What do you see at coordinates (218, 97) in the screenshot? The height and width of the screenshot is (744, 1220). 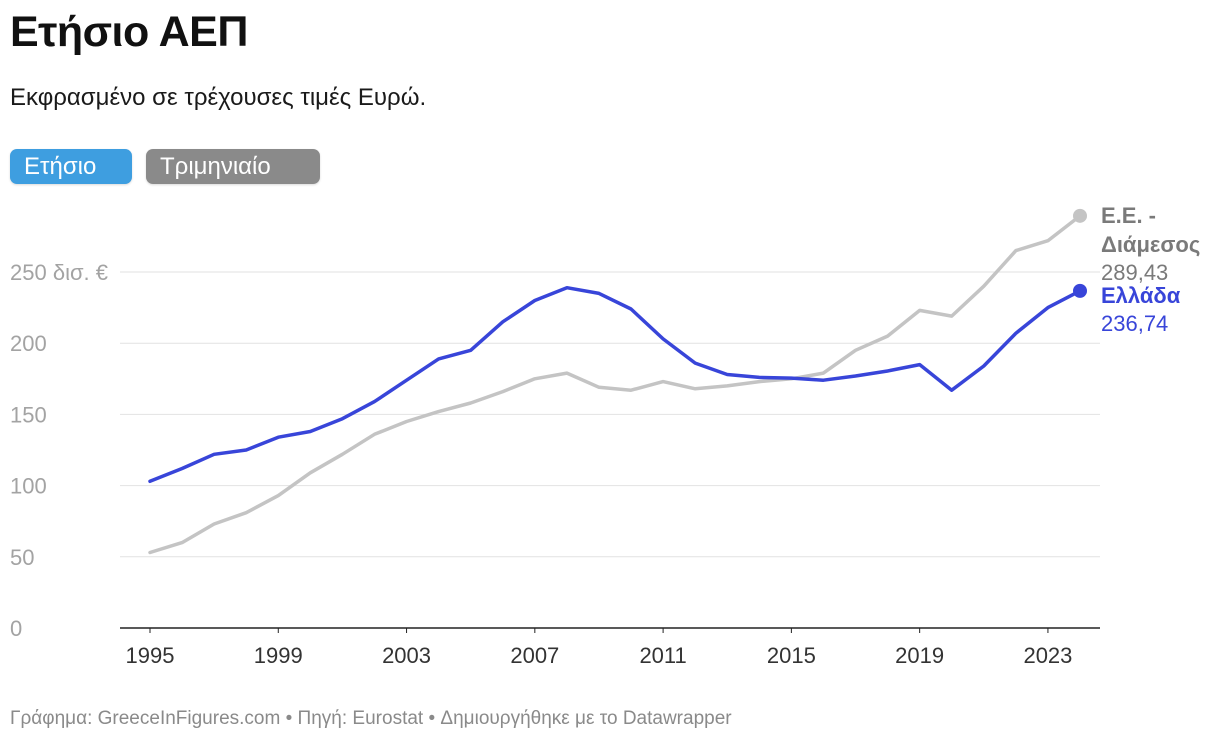 I see `chart-subtitle: Εκφρασμένο σε τρέχουσες τιμές Ευρώ.` at bounding box center [218, 97].